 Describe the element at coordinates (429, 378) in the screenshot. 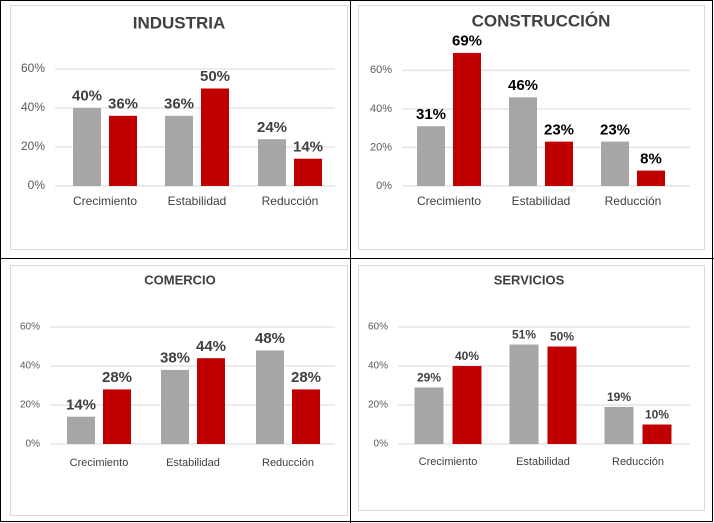

I see `data-label: 29%` at that location.